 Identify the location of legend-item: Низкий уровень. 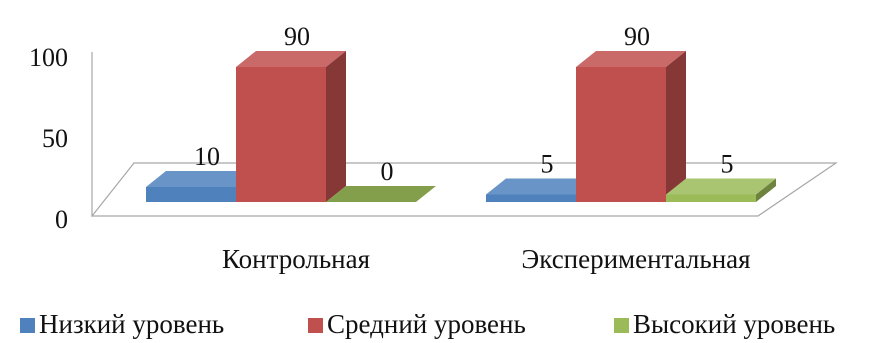
(122, 324).